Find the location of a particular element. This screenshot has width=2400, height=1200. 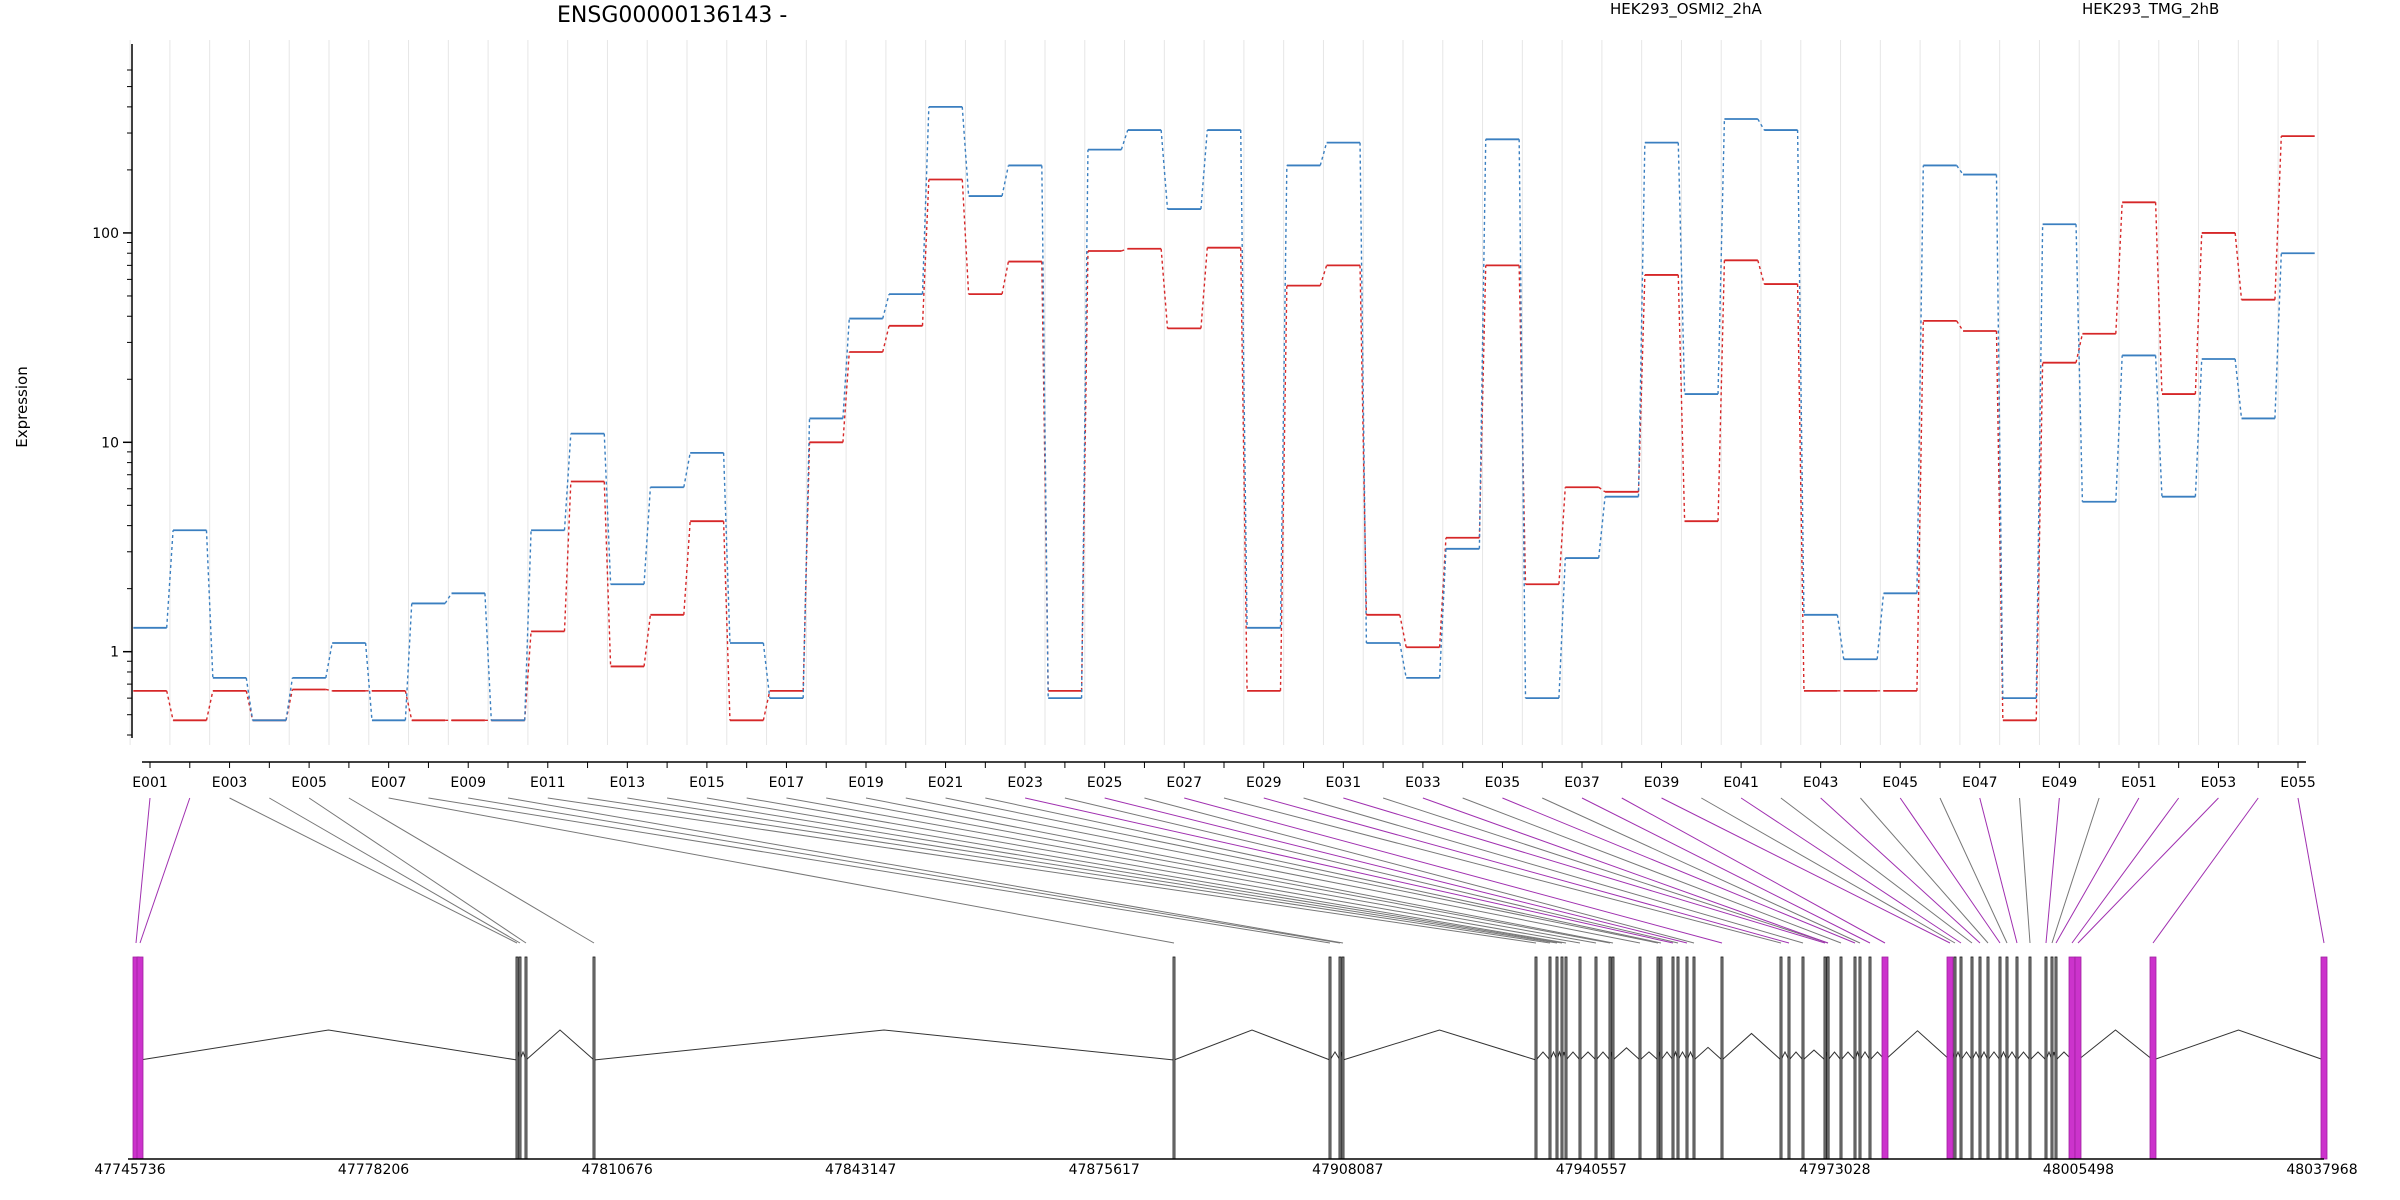

genomic-tick-label: 47810676 is located at coordinates (616, 1170).